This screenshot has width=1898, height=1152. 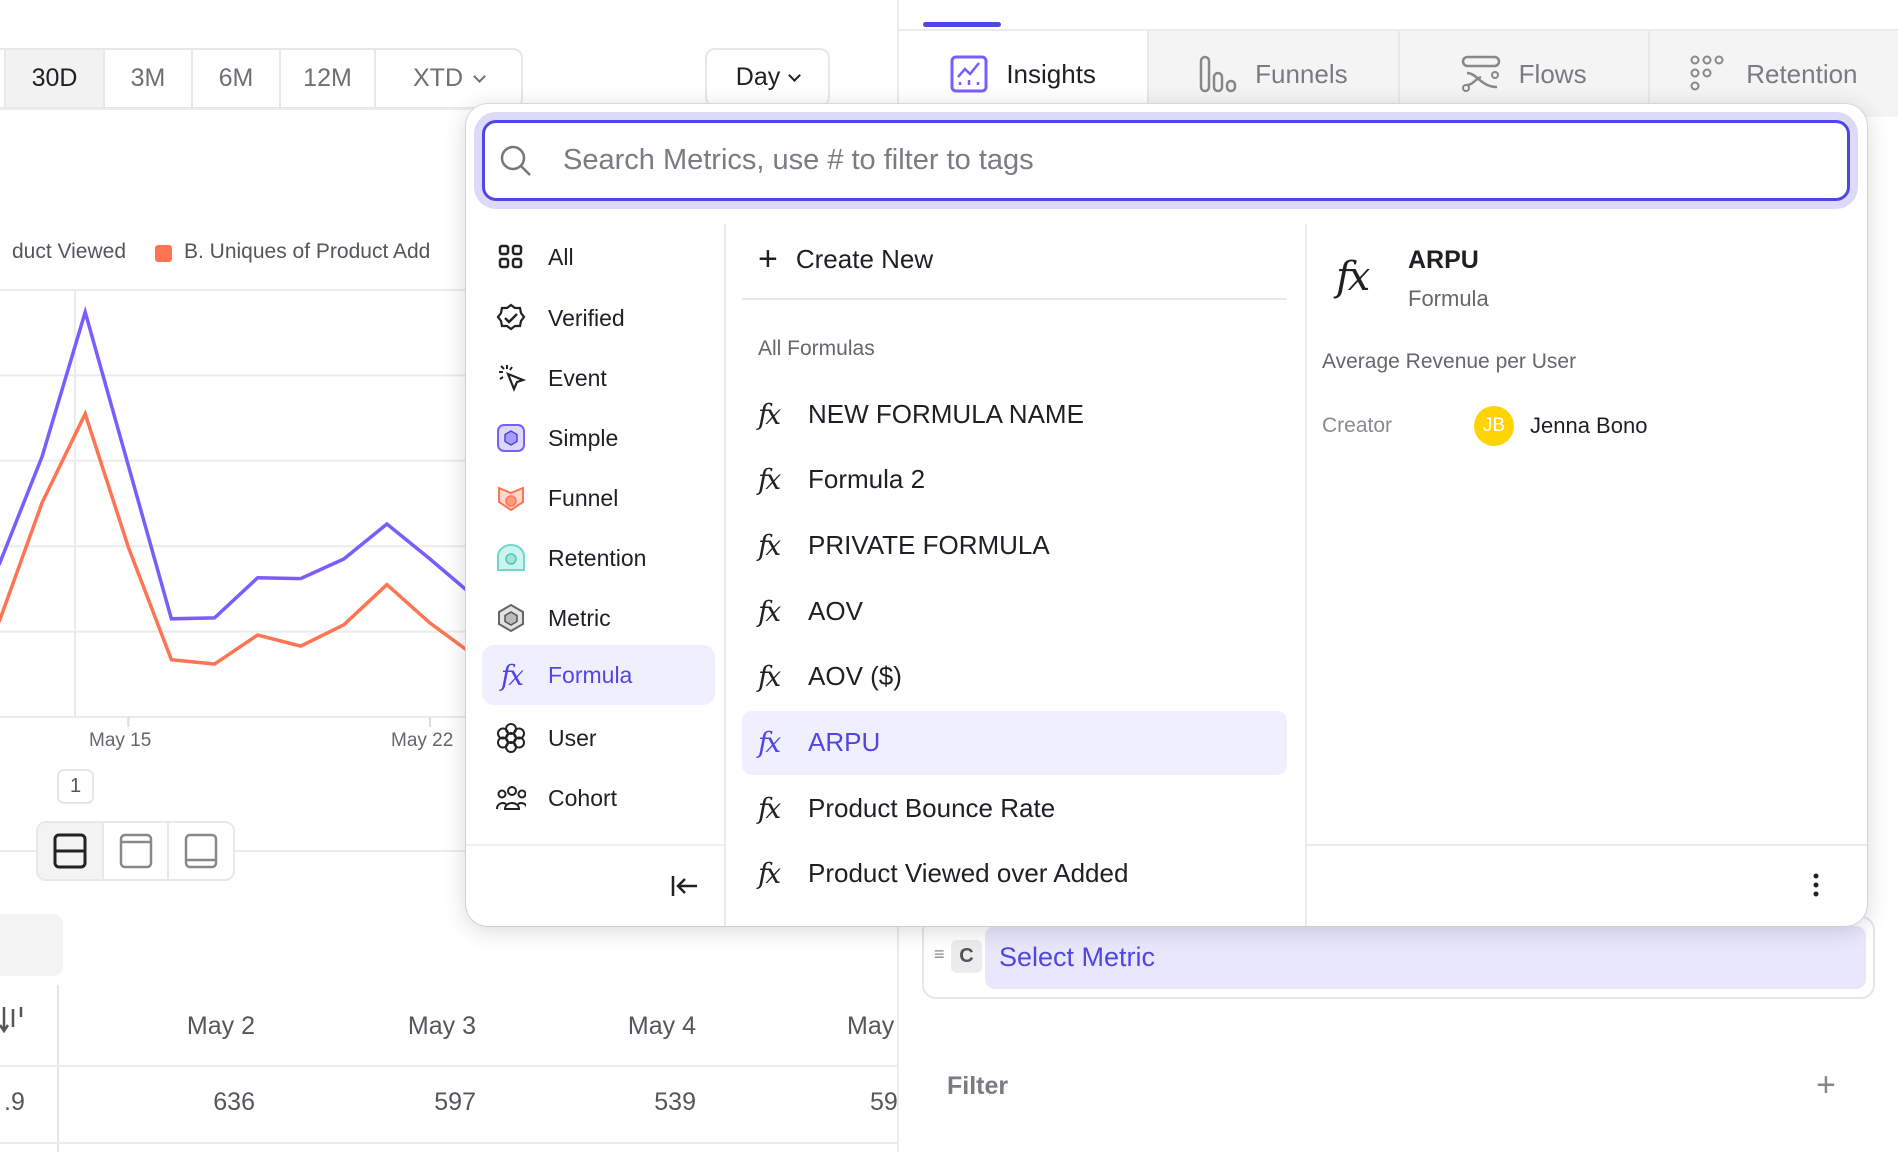 What do you see at coordinates (1205, 160) in the screenshot?
I see `search-input` at bounding box center [1205, 160].